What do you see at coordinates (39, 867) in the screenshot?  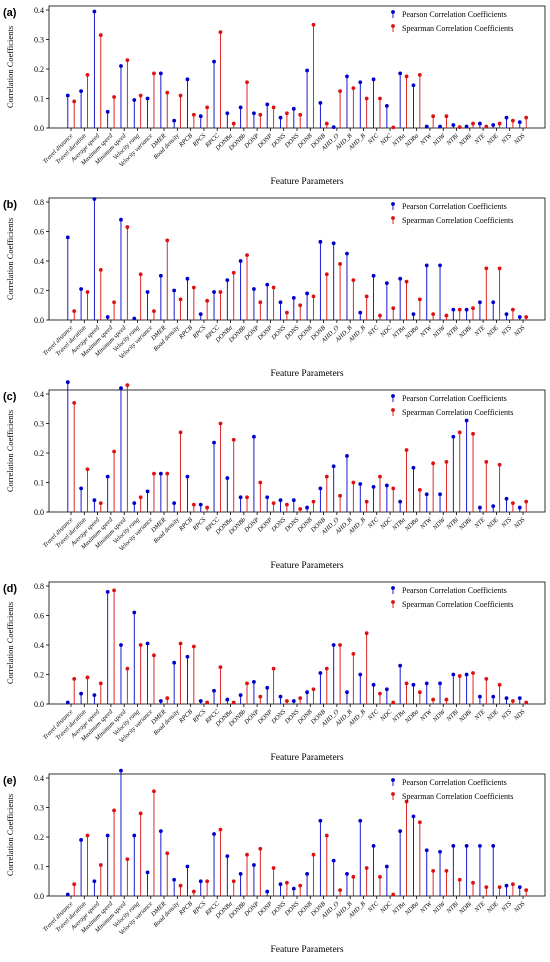 I see `y-tick-label: 0.1` at bounding box center [39, 867].